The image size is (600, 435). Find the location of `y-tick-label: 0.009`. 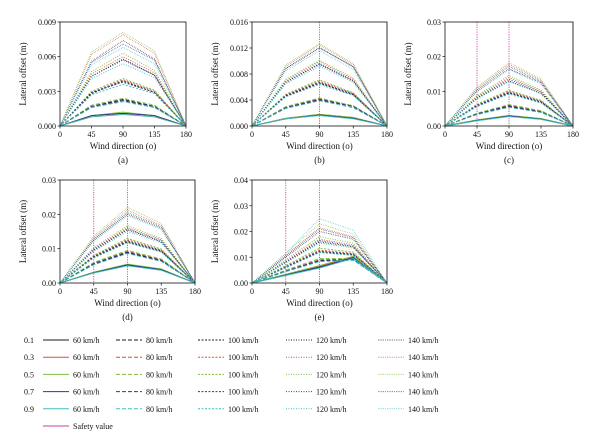

y-tick-label: 0.009 is located at coordinates (47, 22).